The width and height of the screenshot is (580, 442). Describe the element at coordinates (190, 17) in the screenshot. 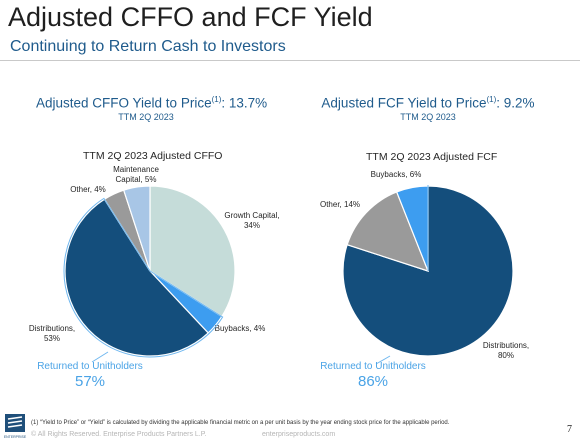

I see `page-title: Adjusted CFFO and FCF Yield` at that location.